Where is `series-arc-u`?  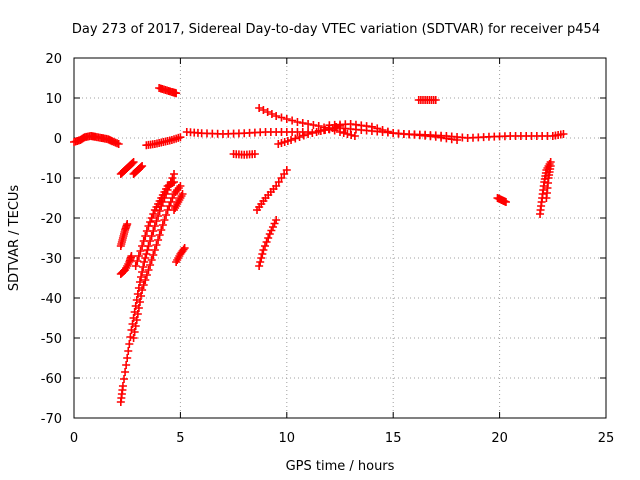
series-arc-u is located at coordinates (548, 182).